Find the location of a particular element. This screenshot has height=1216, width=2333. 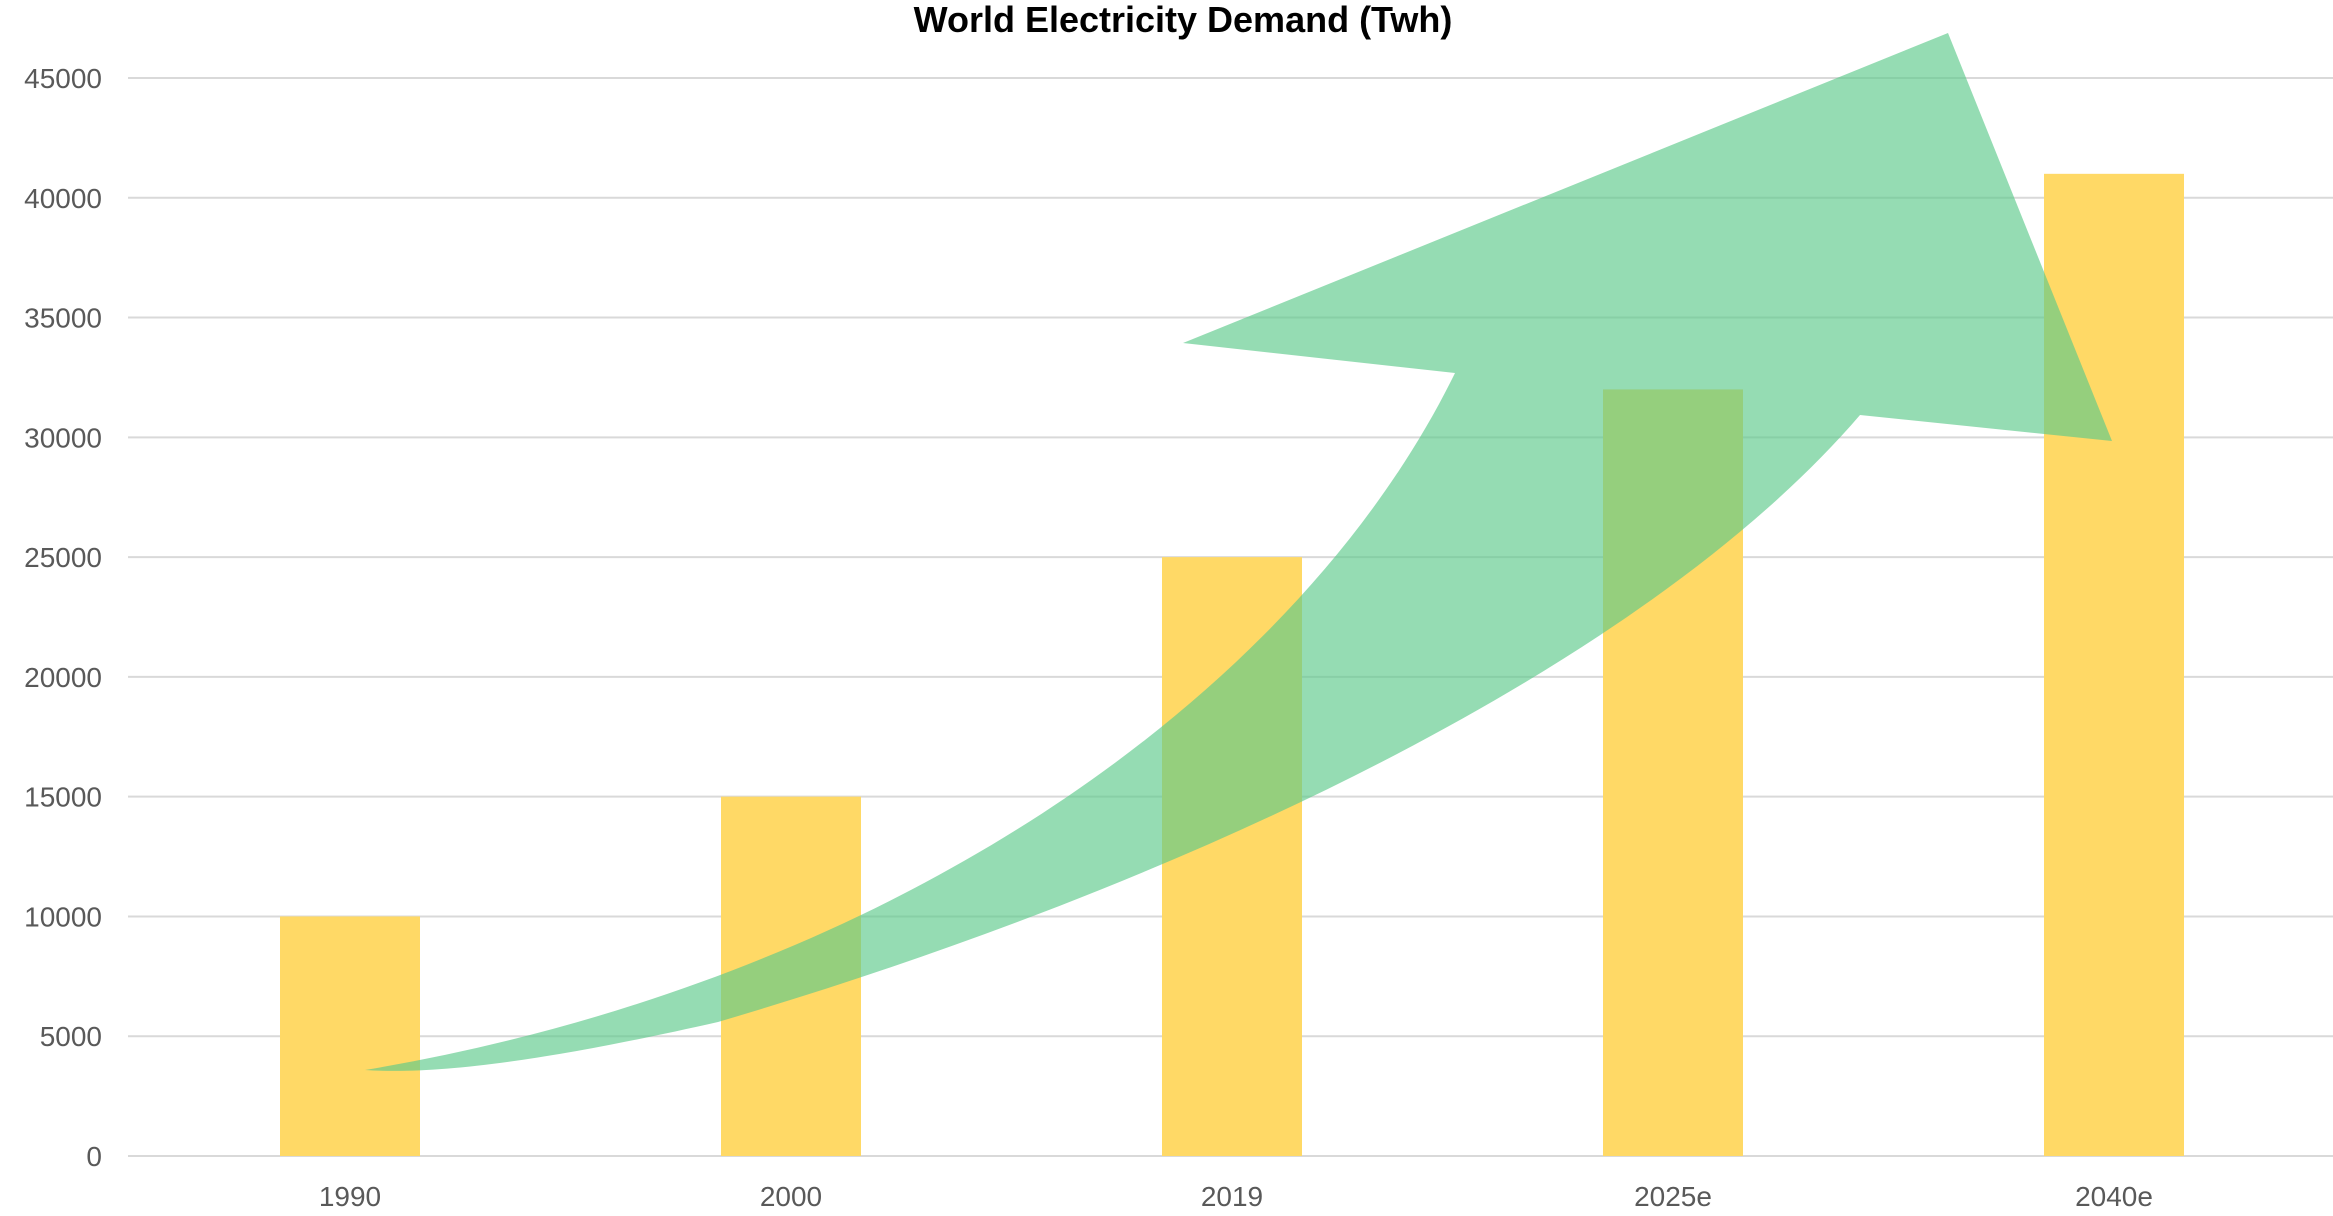

y-tick-label: 20000 is located at coordinates (63, 677).